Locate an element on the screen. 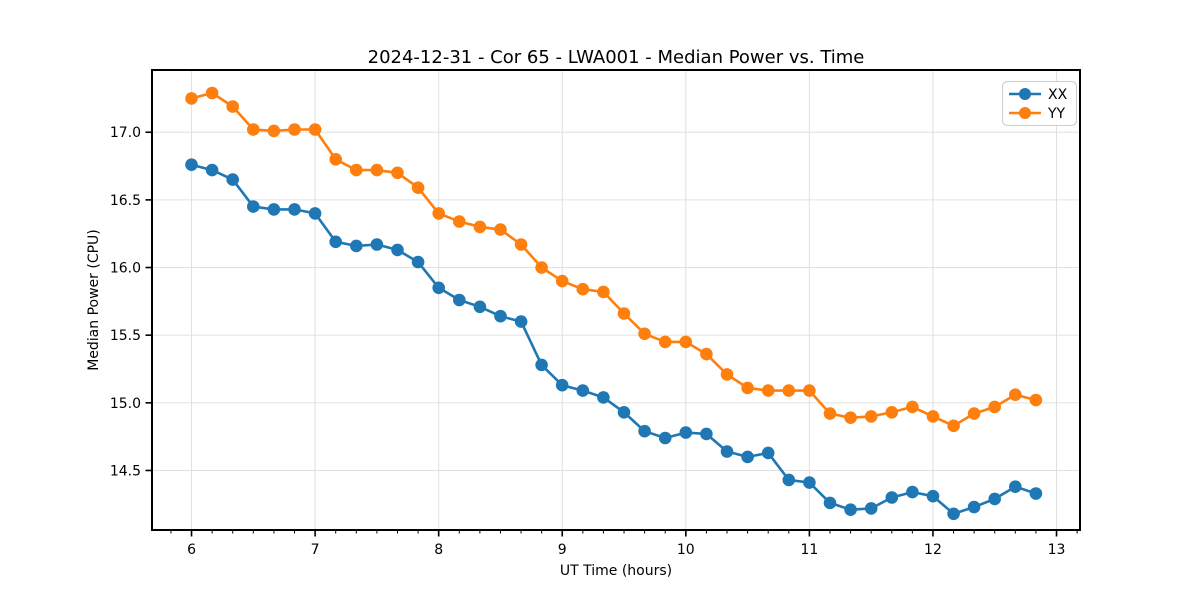  y-tick-label: 14.5 is located at coordinates (125, 471).